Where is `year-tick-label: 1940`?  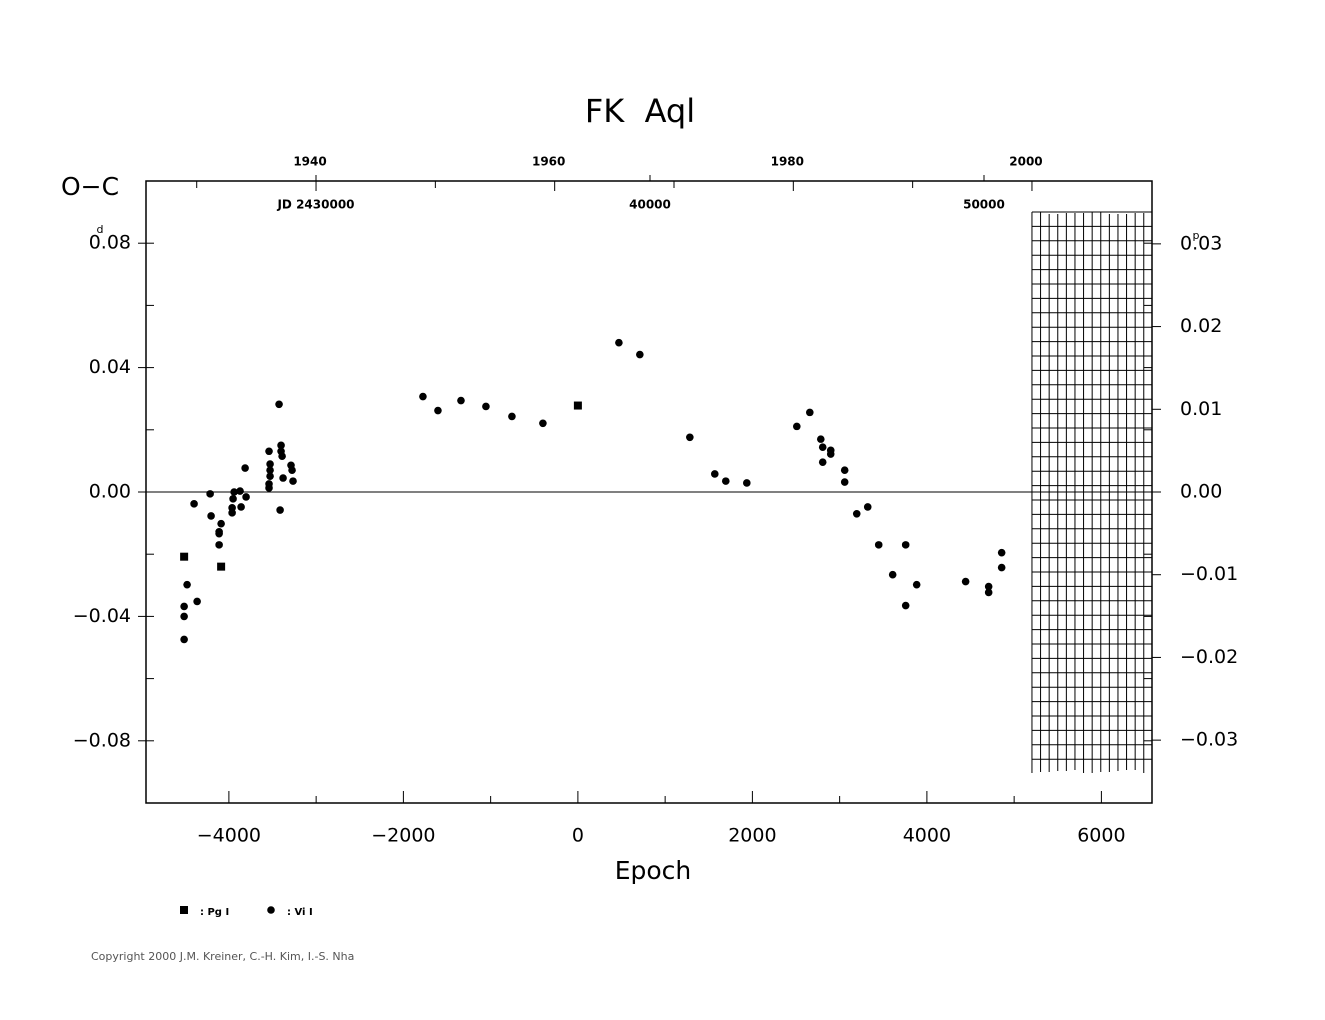 year-tick-label: 1940 is located at coordinates (309, 162).